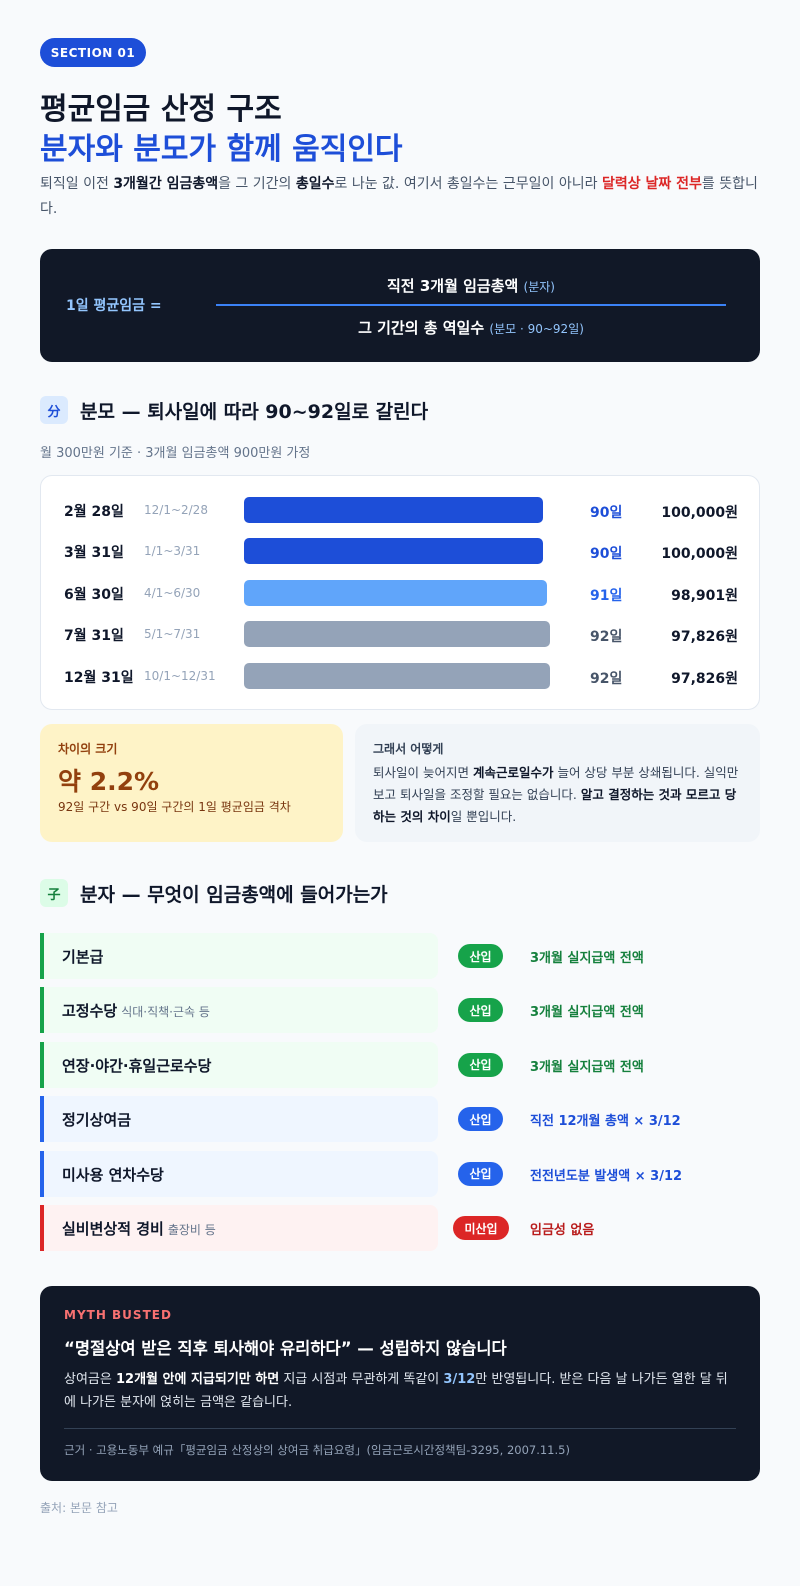 This screenshot has width=800, height=1586. Describe the element at coordinates (172, 551) in the screenshot. I see `row-range: 1/1~3/31` at that location.